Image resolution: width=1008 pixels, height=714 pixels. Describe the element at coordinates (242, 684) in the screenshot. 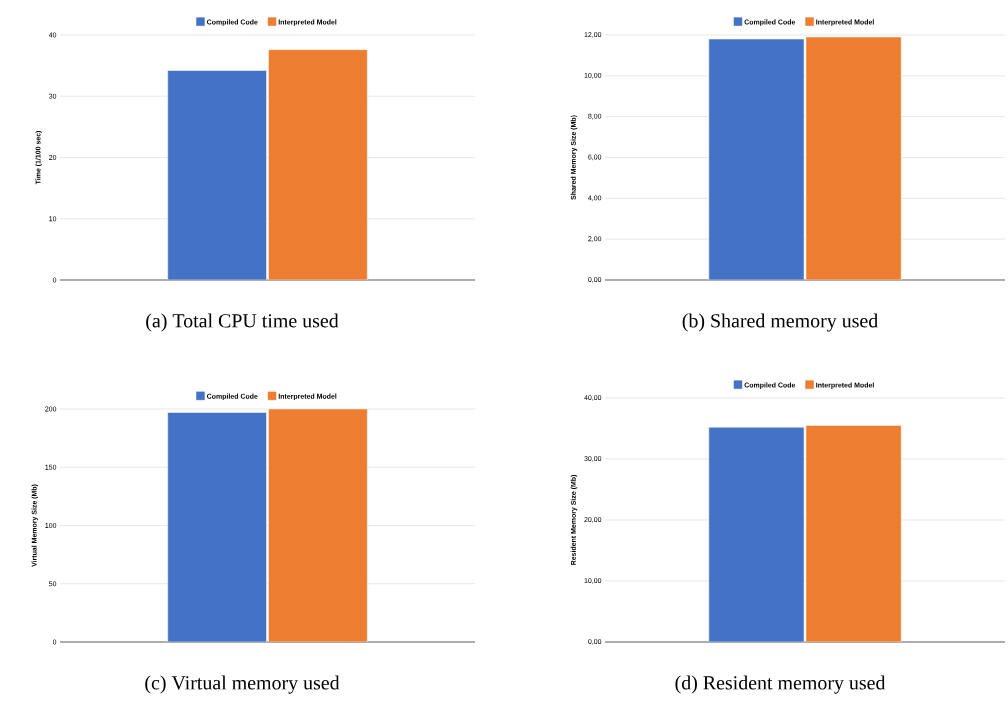

I see `text: (c) Virtual memory used` at that location.